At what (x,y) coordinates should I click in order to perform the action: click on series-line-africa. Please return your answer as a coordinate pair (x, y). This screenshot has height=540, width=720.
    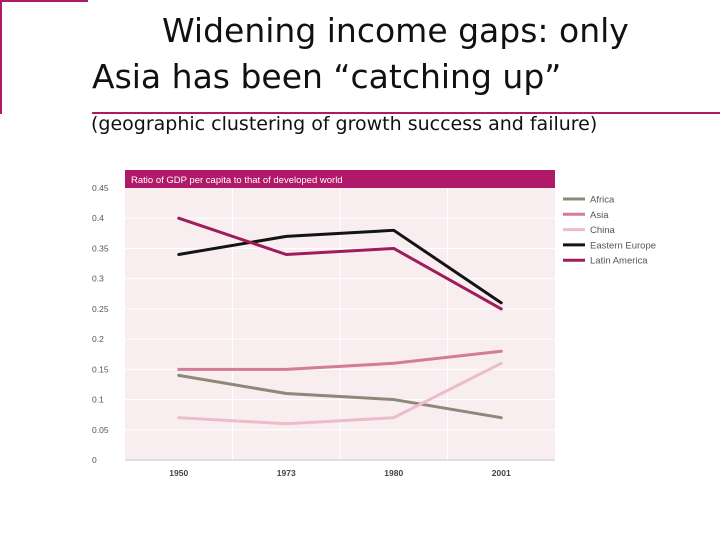
    Looking at the image, I should click on (340, 396).